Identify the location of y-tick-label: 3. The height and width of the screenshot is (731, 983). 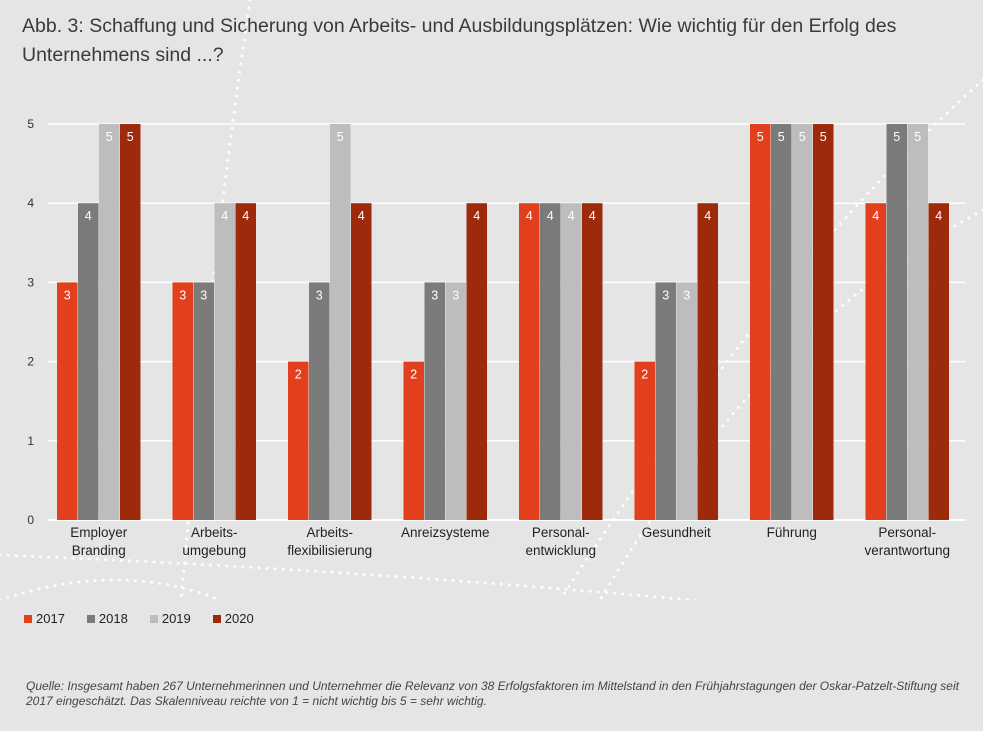
(30, 282).